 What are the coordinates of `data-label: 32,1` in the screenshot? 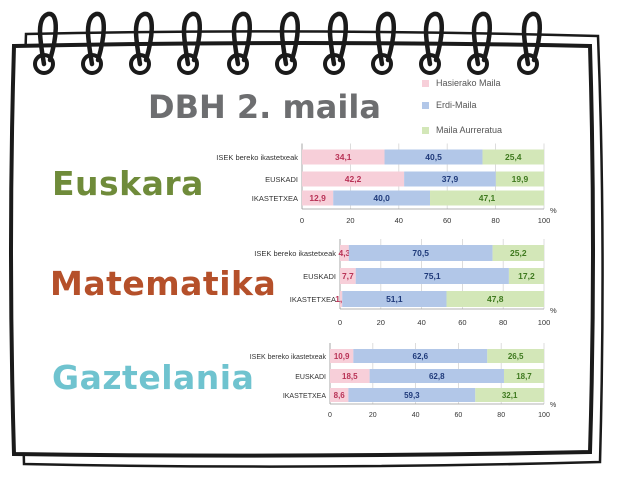 It's located at (510, 395).